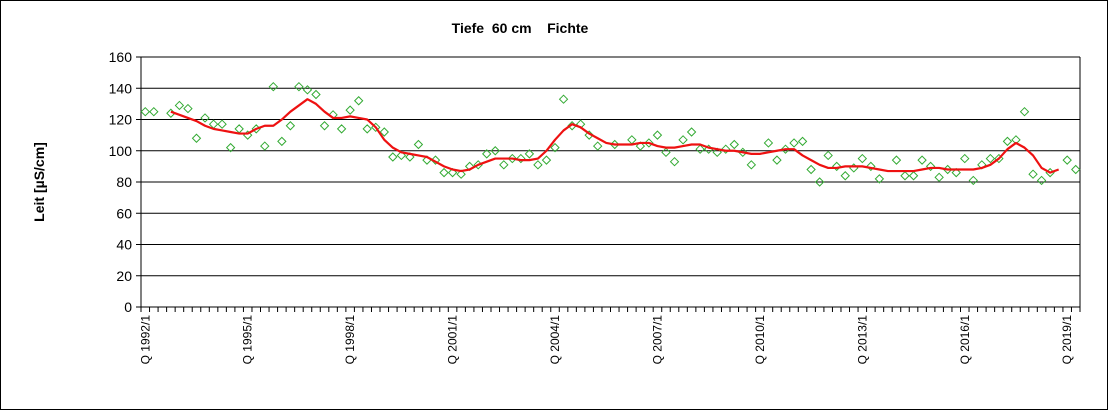  What do you see at coordinates (39, 182) in the screenshot?
I see `y-axis-label: Leit [µS/cm]` at bounding box center [39, 182].